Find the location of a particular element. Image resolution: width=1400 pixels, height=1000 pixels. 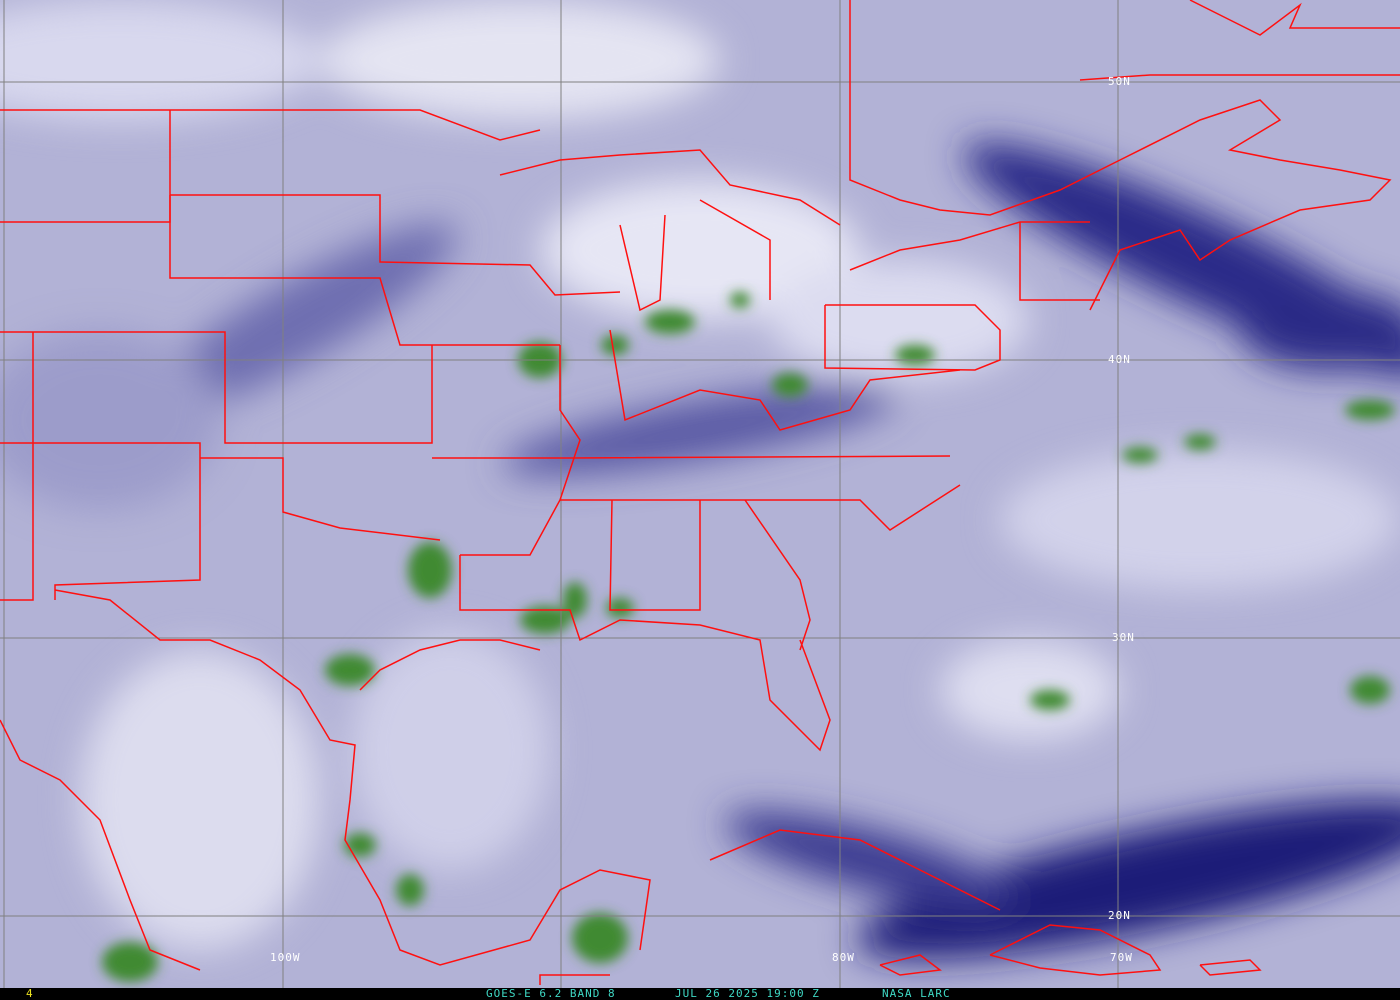

lat-label-40n: 40N is located at coordinates (1119, 359).